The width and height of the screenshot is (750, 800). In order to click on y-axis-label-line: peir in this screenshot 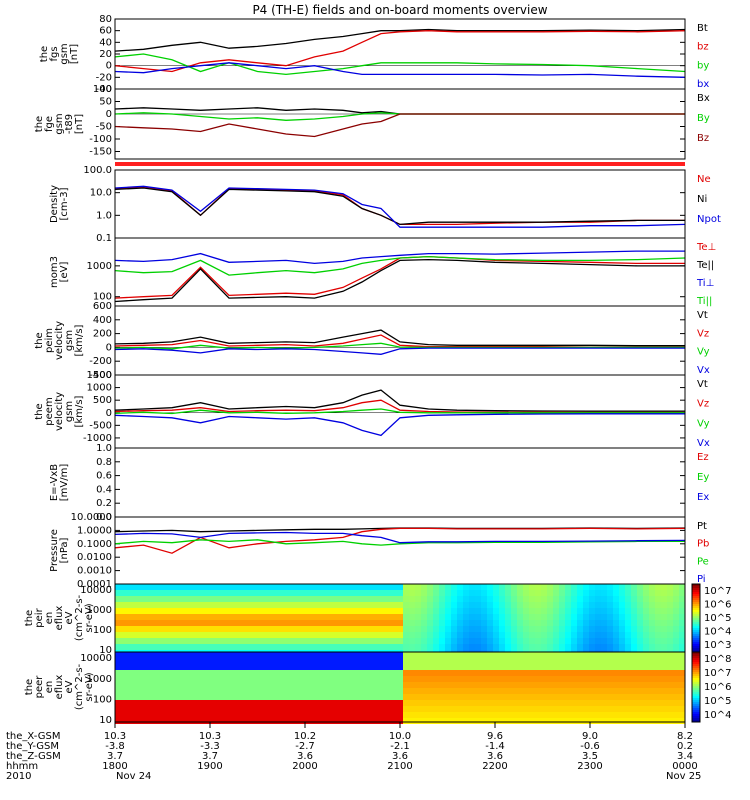, I will do `click(39, 617)`.